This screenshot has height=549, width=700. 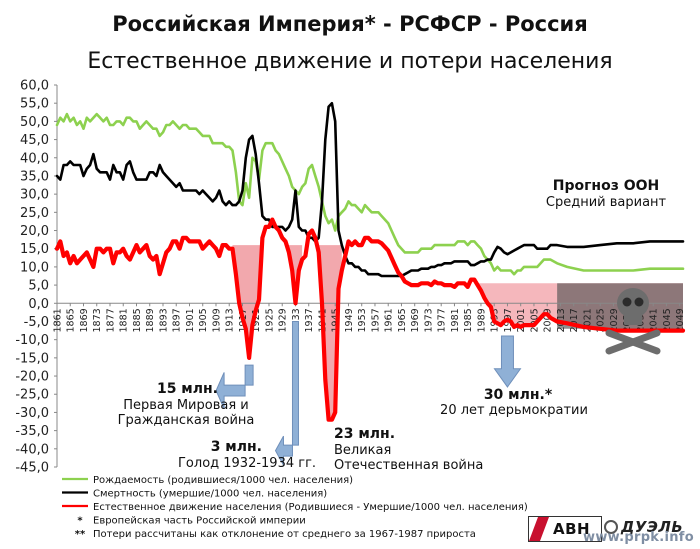 I want to click on y-tick-label: 60,0, so click(x=34, y=86).